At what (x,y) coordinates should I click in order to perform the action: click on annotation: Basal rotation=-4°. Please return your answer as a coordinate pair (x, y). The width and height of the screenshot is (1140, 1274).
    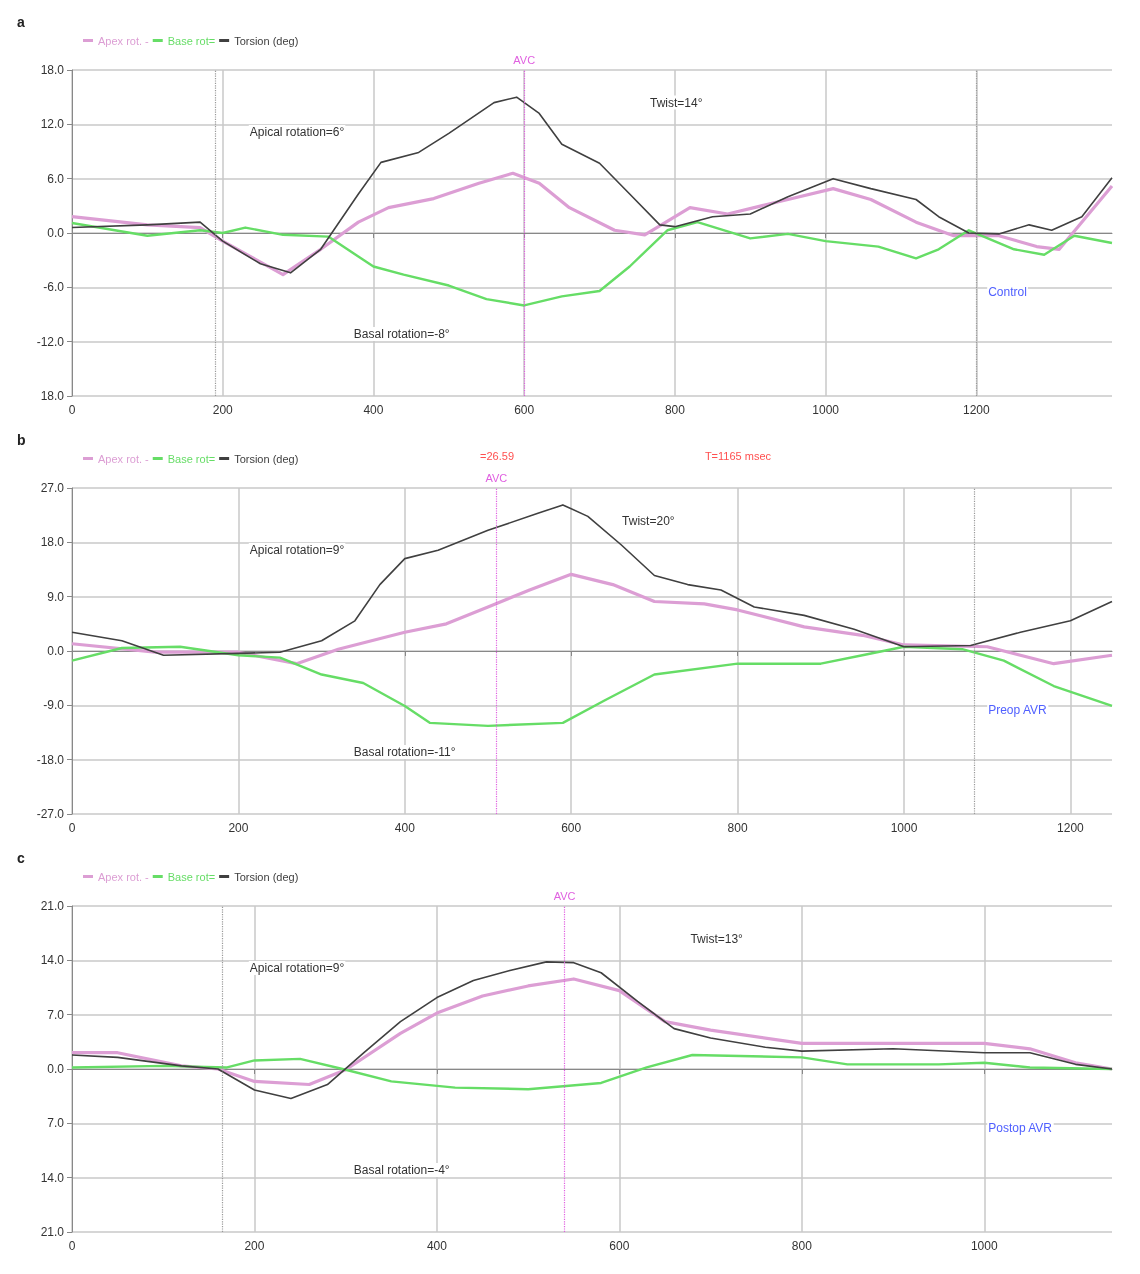
    Looking at the image, I should click on (401, 1170).